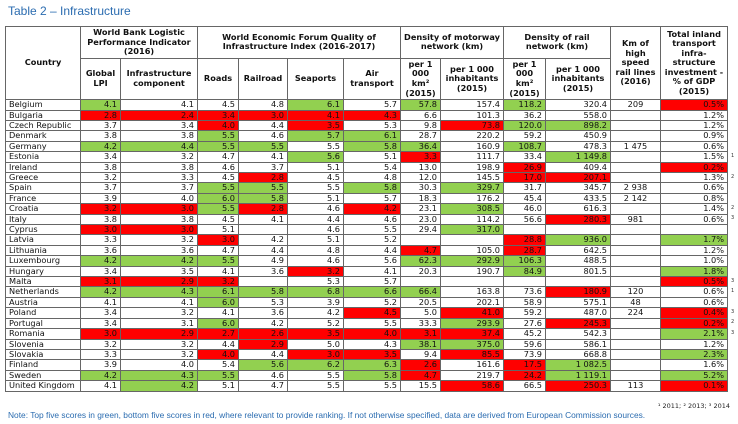  I want to click on infra-component-cell: 3.8, so click(159, 167).